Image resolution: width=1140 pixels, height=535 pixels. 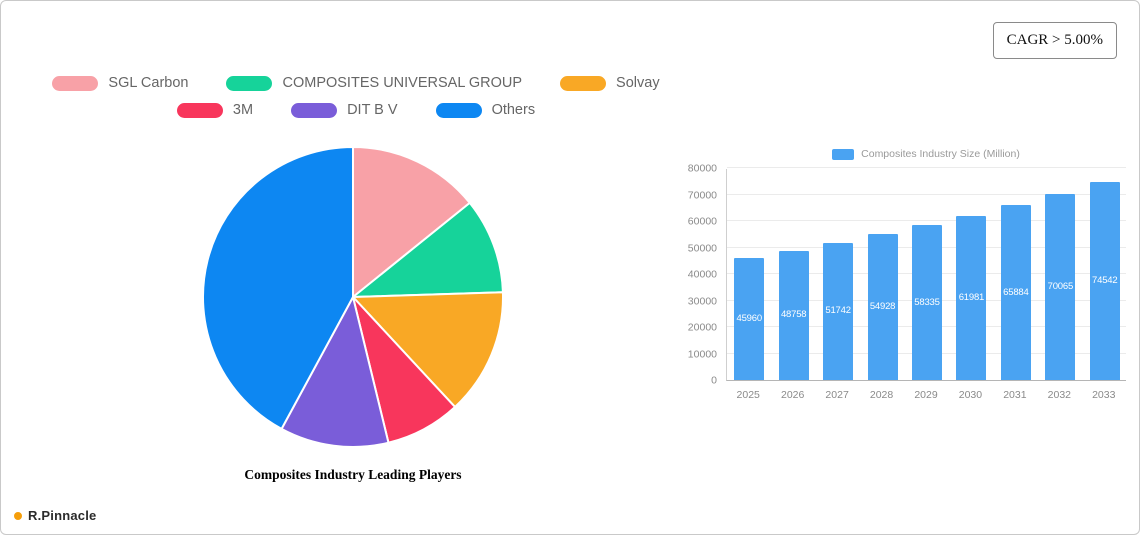 I want to click on legend-item-sgl-carbon: SGL Carbon, so click(x=120, y=83).